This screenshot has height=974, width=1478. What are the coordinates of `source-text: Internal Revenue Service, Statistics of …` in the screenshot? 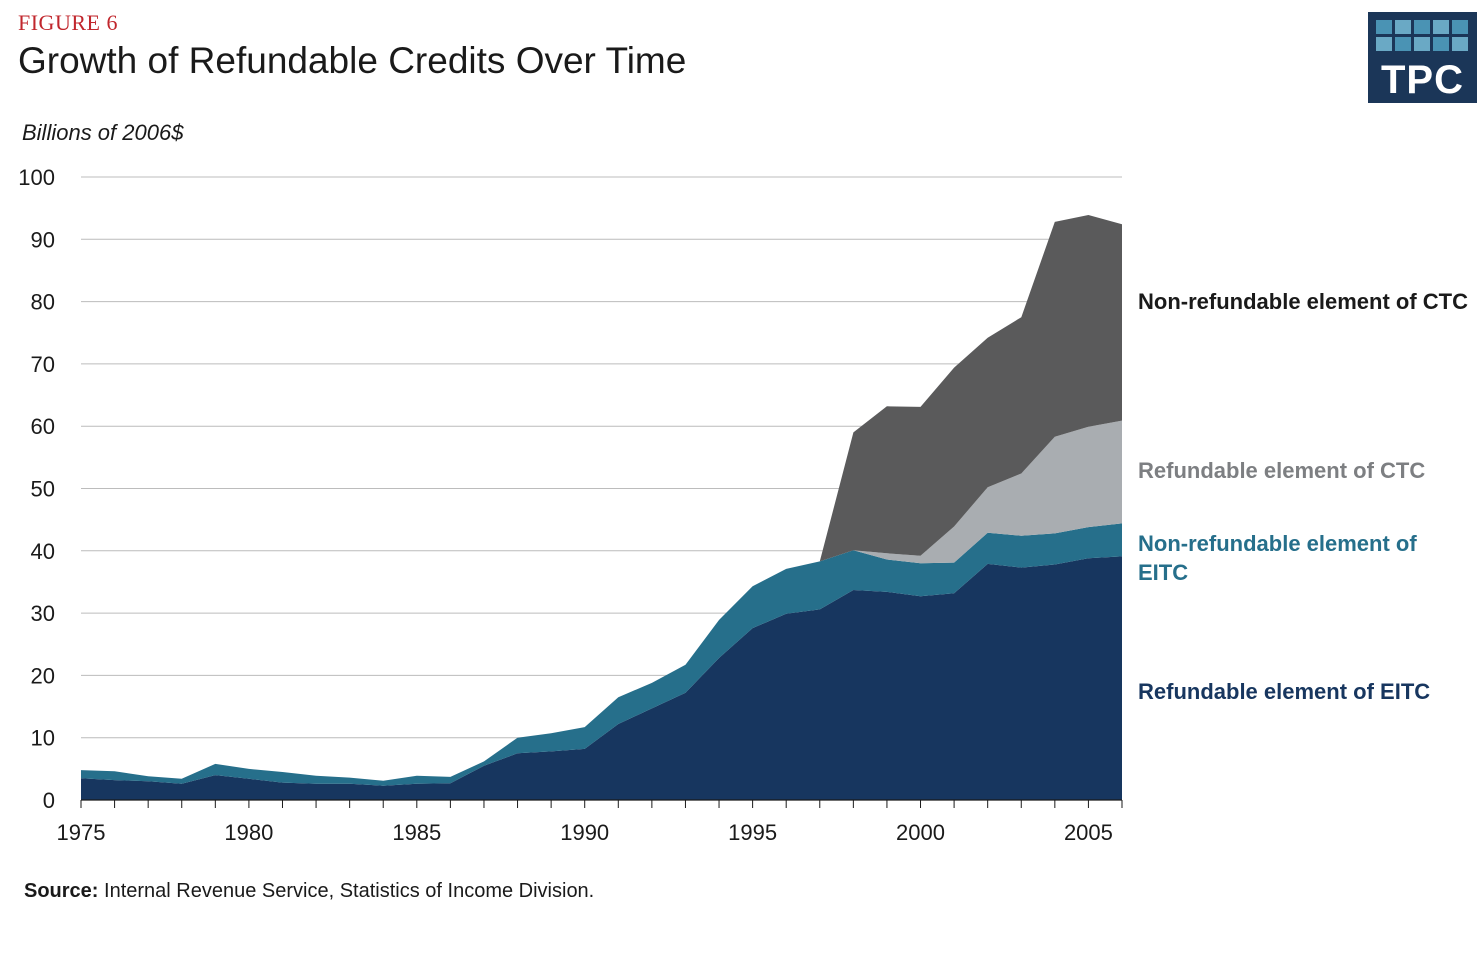 It's located at (346, 891).